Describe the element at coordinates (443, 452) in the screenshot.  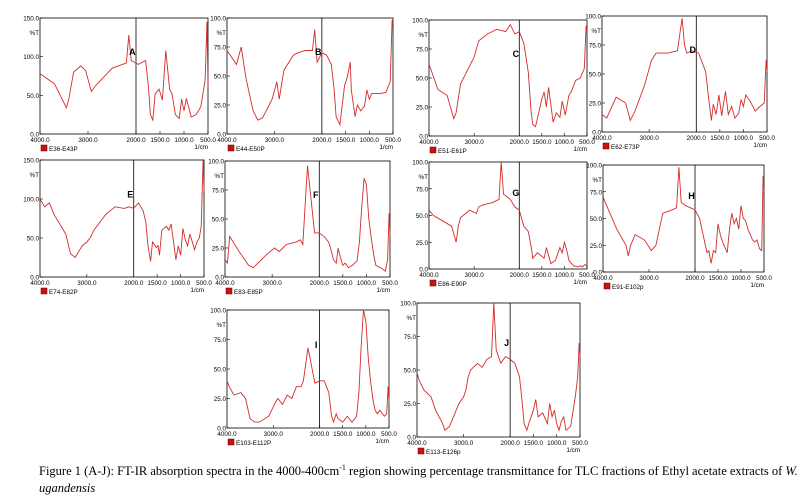
I see `legend-label: E113-E126p` at that location.